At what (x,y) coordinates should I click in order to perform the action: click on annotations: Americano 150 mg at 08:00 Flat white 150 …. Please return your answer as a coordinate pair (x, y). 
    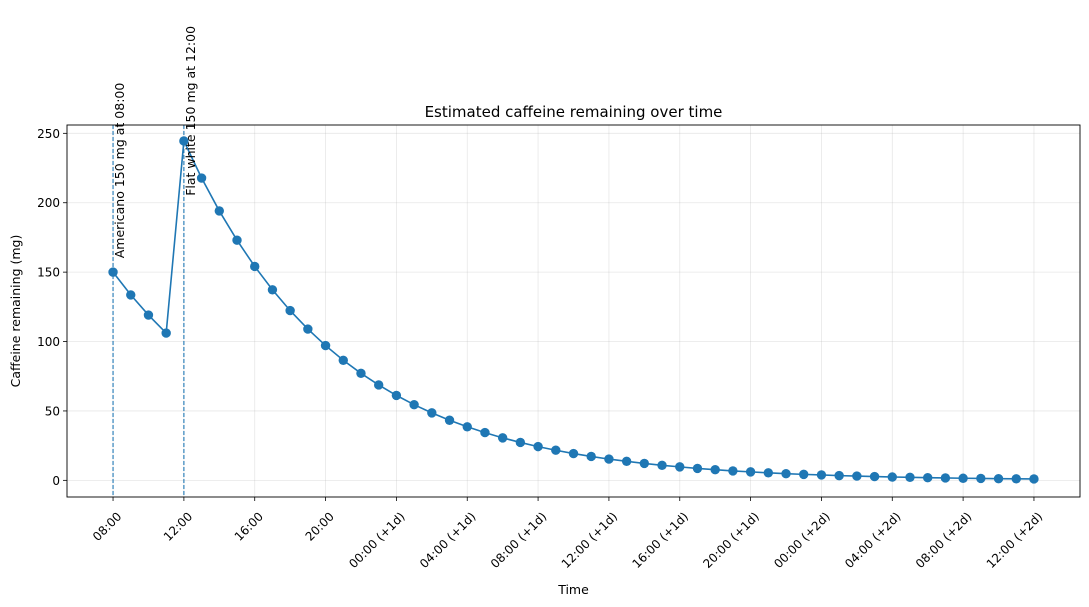
    Looking at the image, I should click on (155, 142).